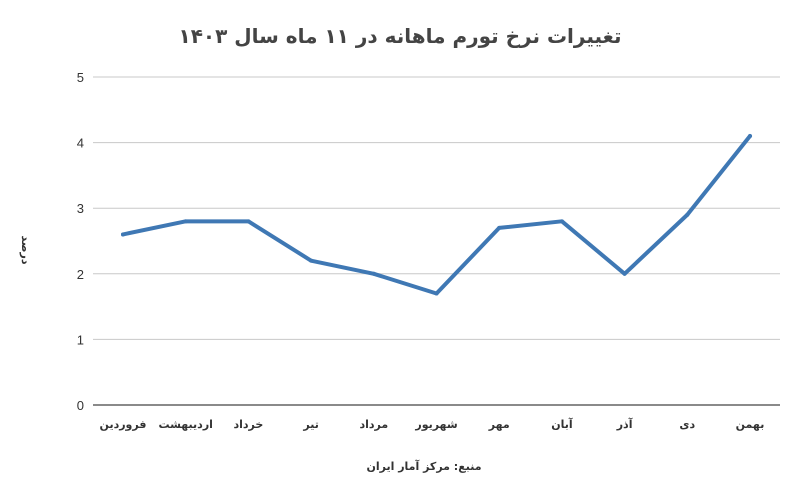 The width and height of the screenshot is (808, 499). Describe the element at coordinates (687, 424) in the screenshot. I see `x-tick-label: دی` at that location.